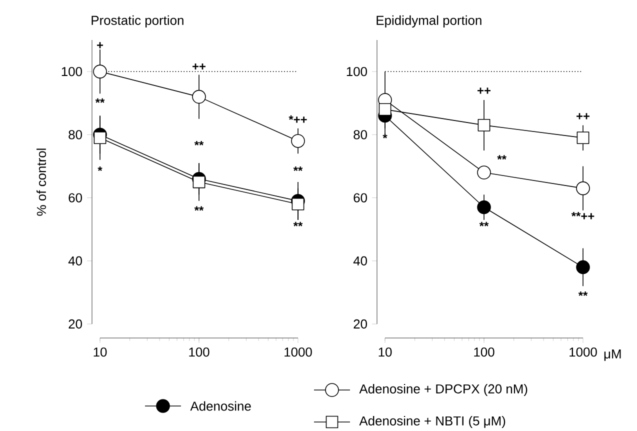 The image size is (637, 431). What do you see at coordinates (138, 21) in the screenshot?
I see `chart-title: Prostatic portion` at bounding box center [138, 21].